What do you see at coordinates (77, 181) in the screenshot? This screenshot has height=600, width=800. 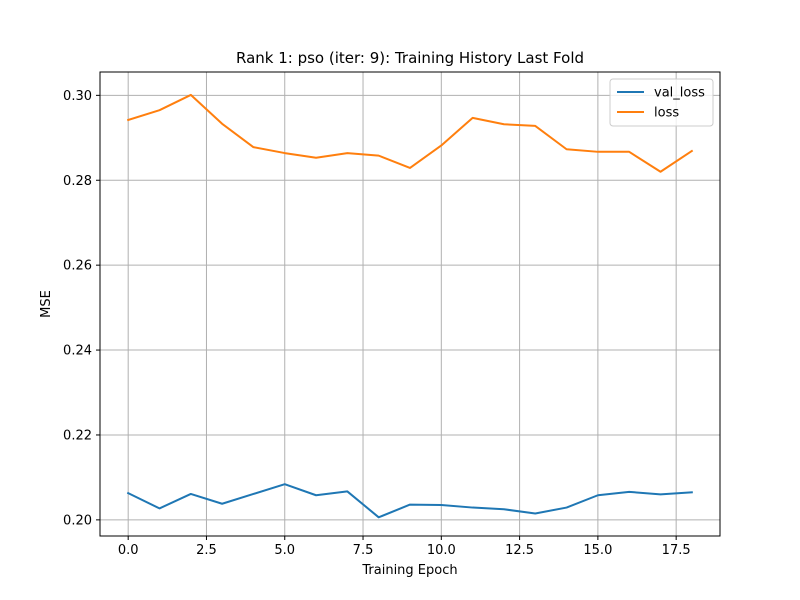 I see `y-tick-label: 0.28` at bounding box center [77, 181].